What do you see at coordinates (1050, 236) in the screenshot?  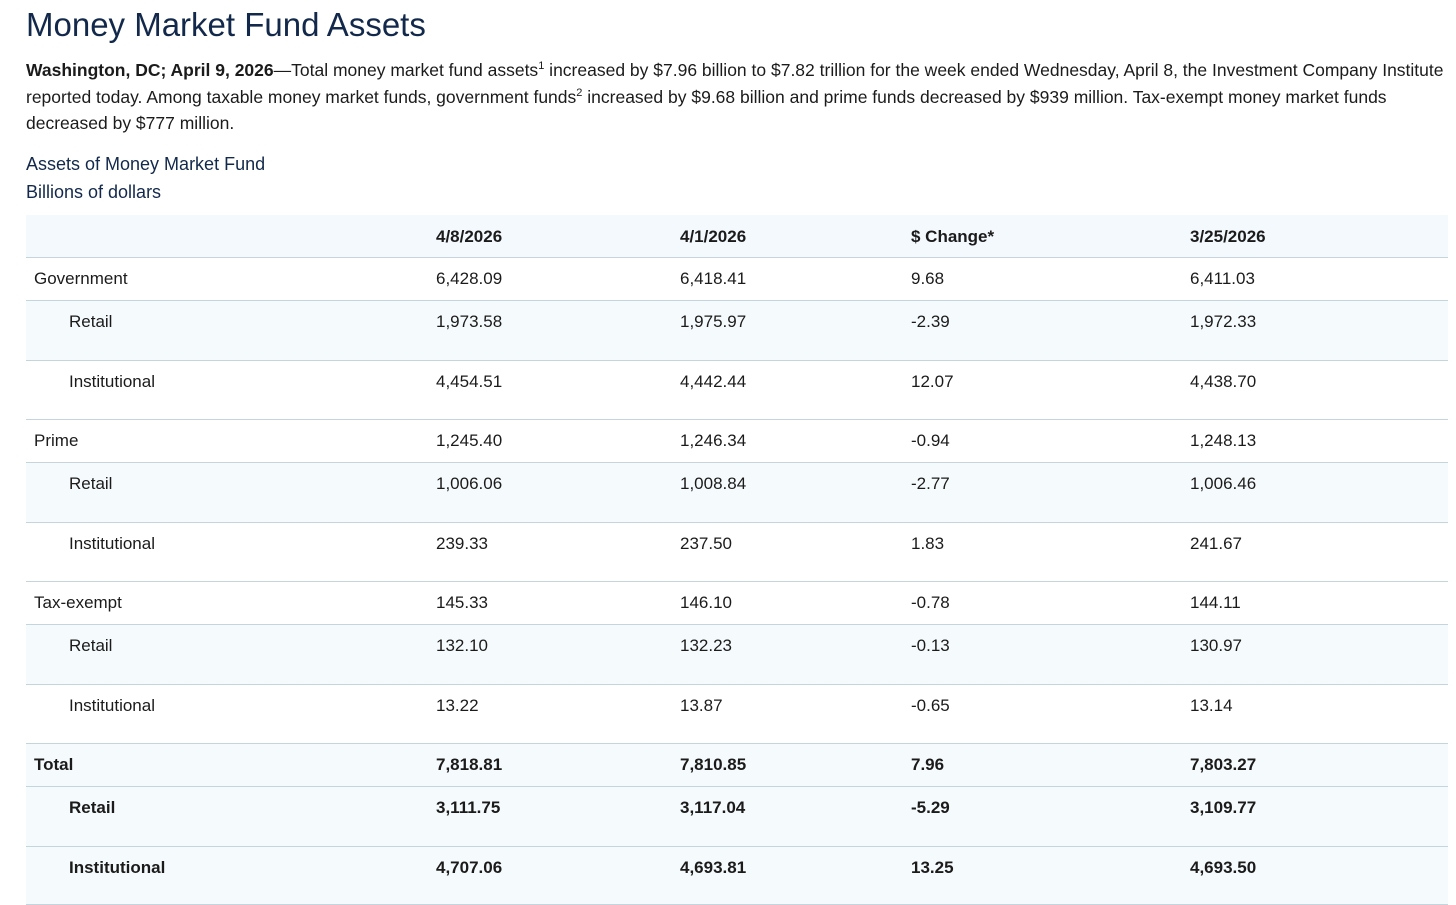 I see `header-cell: $ Change*` at bounding box center [1050, 236].